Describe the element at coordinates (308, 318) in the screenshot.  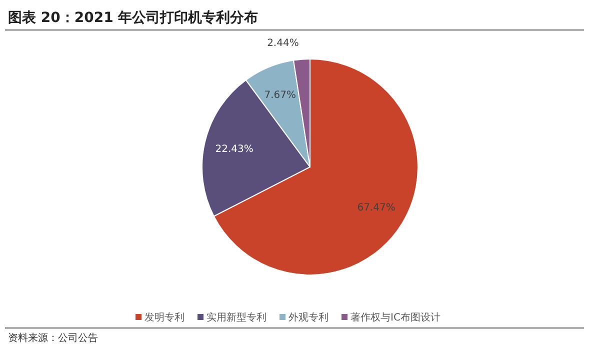
I see `legend-label: 外观专利` at that location.